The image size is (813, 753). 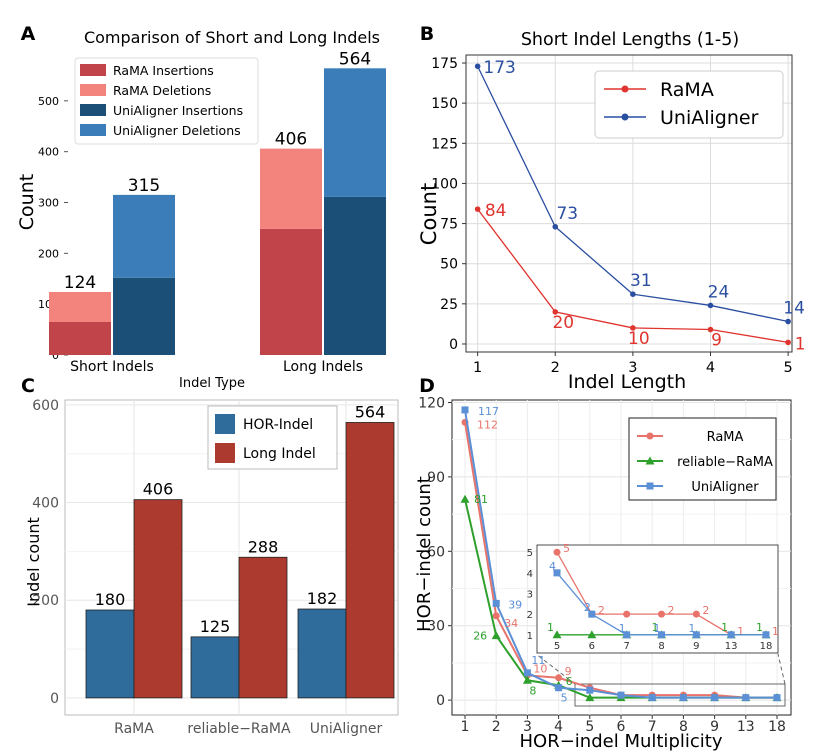 I want to click on x-axis-label: HOR−indel Multiplicity, so click(x=621, y=741).